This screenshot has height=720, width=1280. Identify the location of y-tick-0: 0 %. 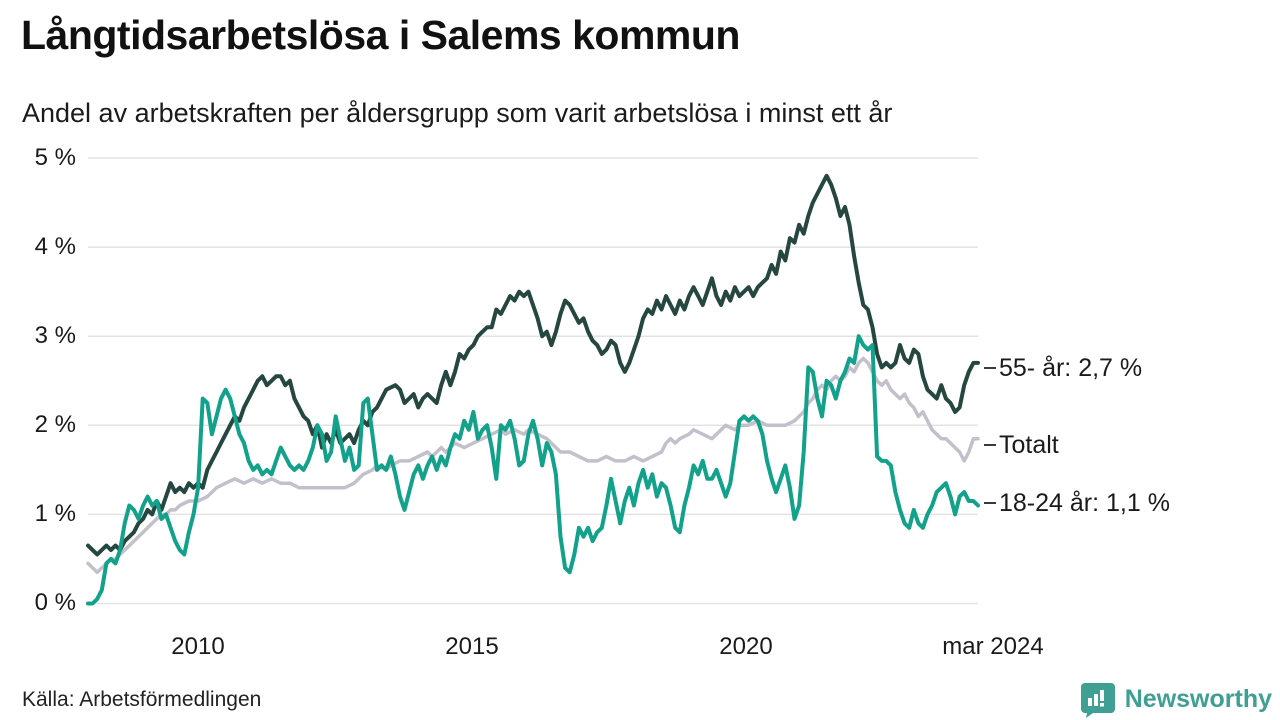
(55, 602).